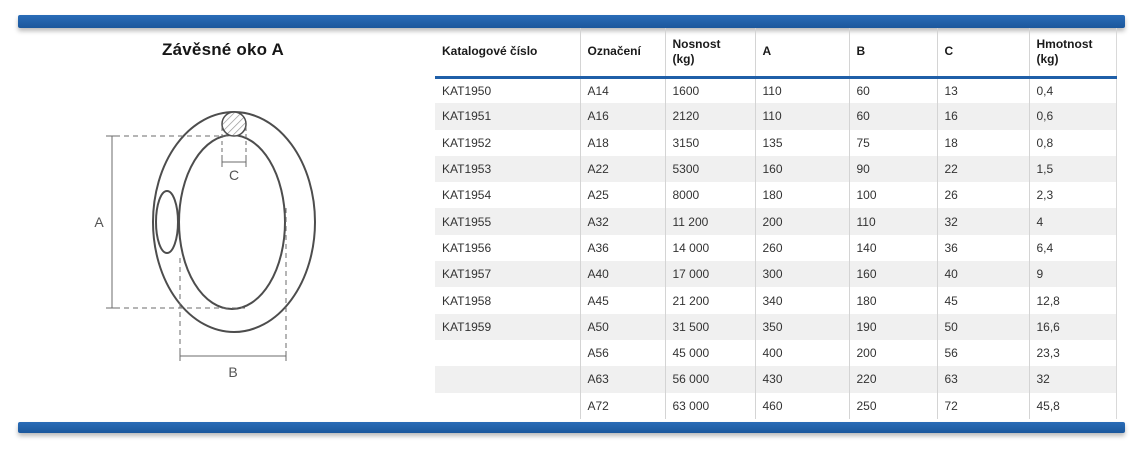  I want to click on table-cell: KAT1951, so click(467, 116).